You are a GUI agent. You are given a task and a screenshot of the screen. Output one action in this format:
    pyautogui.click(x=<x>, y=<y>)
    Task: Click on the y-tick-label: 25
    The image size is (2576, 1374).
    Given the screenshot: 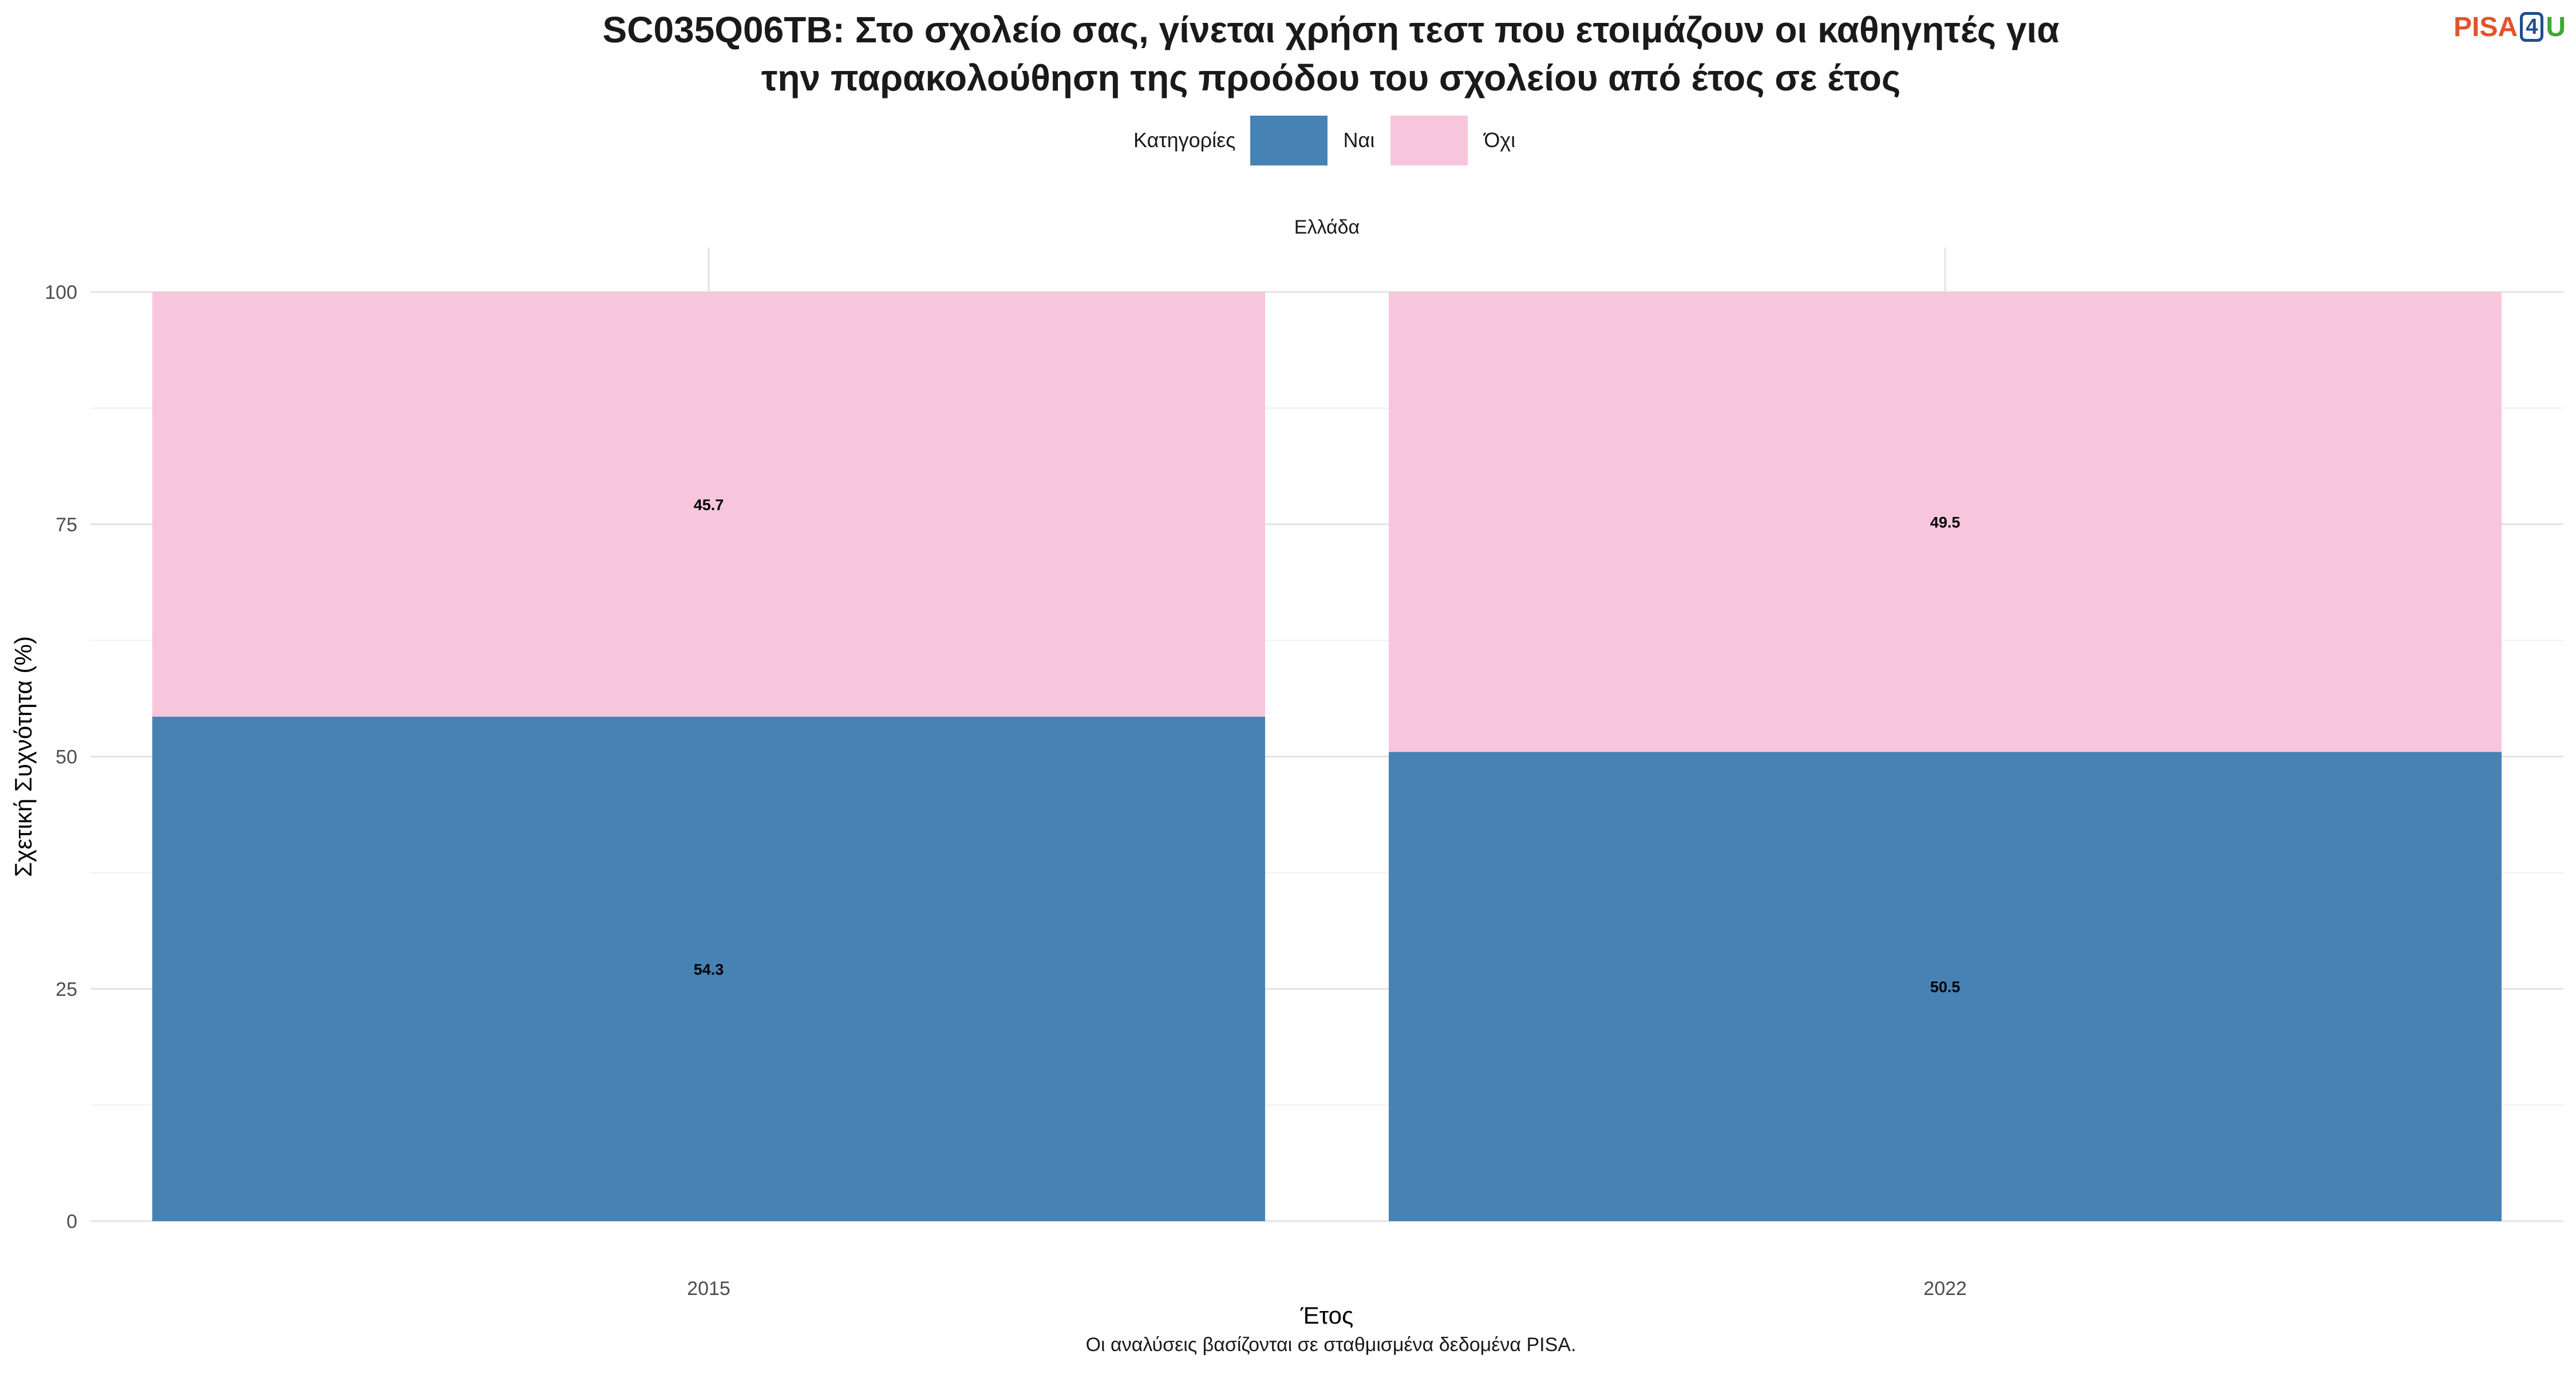 What is the action you would take?
    pyautogui.click(x=66, y=989)
    